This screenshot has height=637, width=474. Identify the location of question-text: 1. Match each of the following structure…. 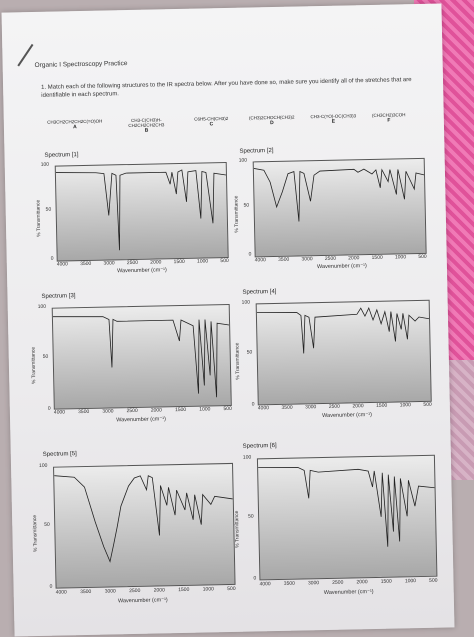
(226, 88).